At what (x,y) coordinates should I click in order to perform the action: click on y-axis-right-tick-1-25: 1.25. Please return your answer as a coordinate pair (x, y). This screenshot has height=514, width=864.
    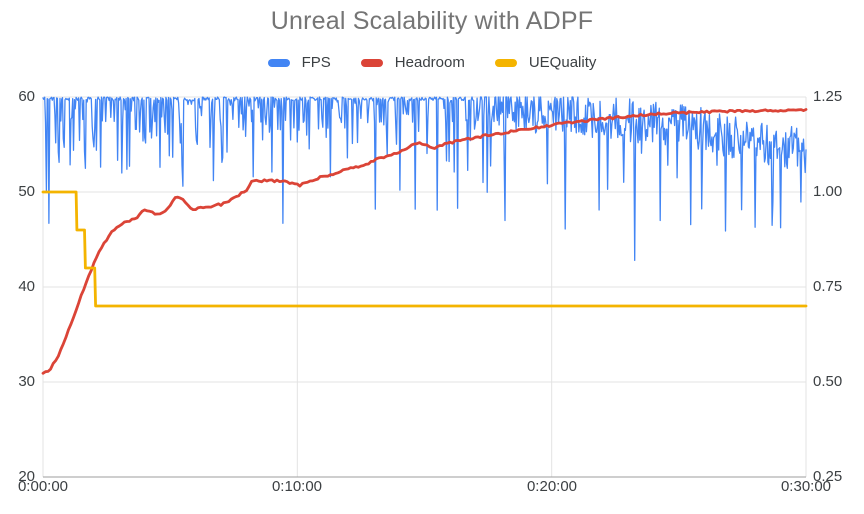
    Looking at the image, I should click on (828, 96).